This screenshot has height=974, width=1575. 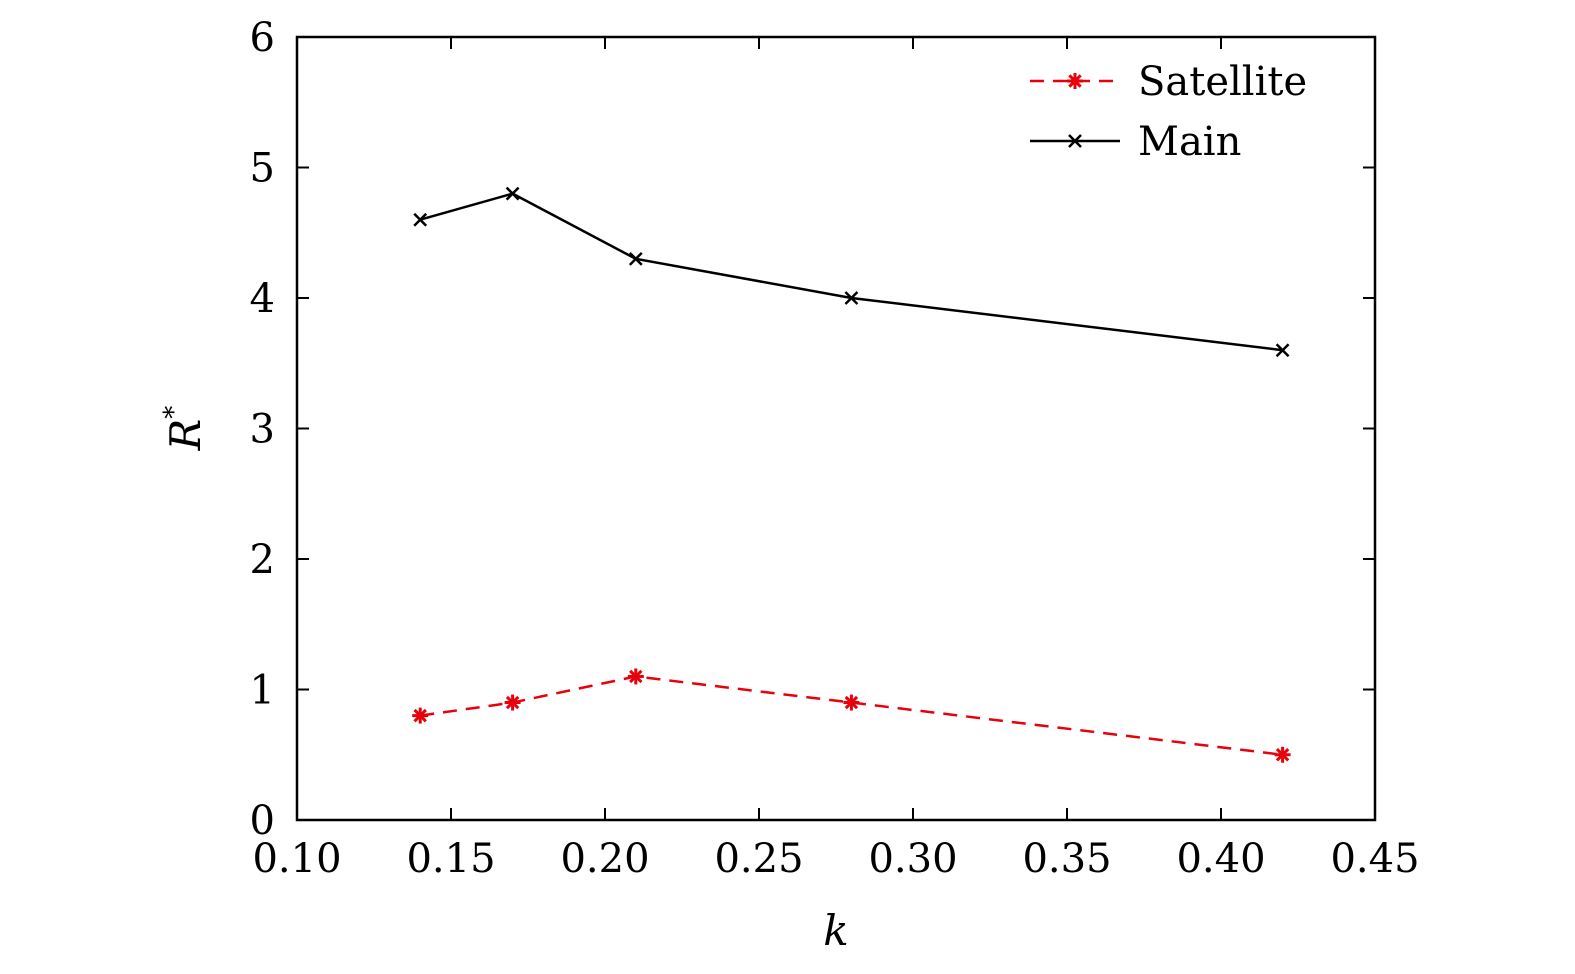 I want to click on series-line-satellite, so click(x=851, y=715).